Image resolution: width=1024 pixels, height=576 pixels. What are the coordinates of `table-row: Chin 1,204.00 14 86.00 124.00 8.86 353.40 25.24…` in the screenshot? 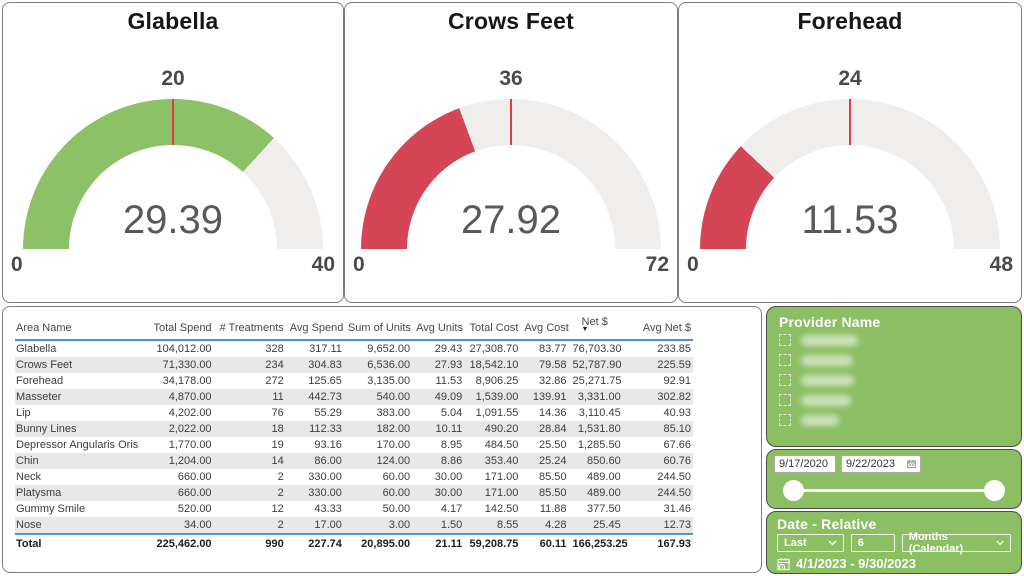 It's located at (354, 461).